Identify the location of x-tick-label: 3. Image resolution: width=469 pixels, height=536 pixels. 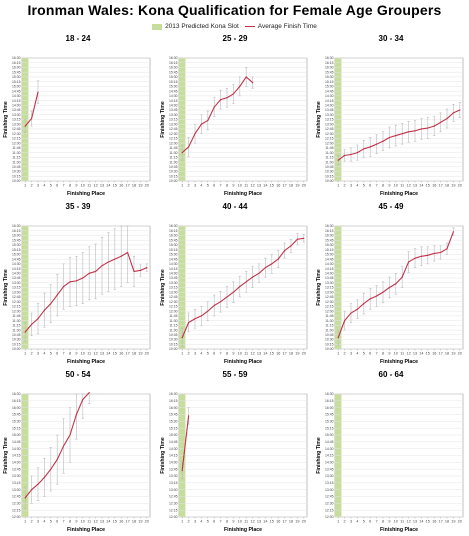
(351, 186).